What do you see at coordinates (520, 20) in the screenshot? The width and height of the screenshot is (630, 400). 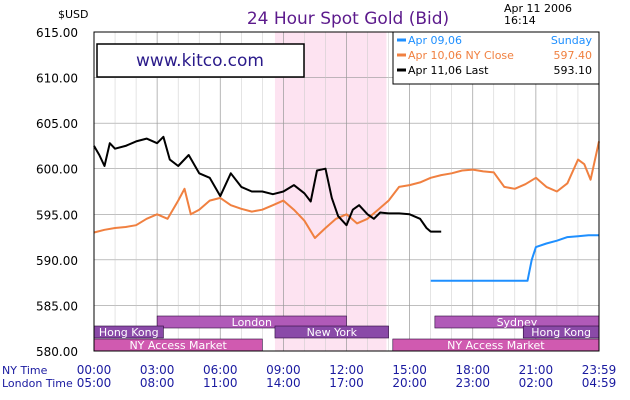 I see `timestamp-time: 16:14` at bounding box center [520, 20].